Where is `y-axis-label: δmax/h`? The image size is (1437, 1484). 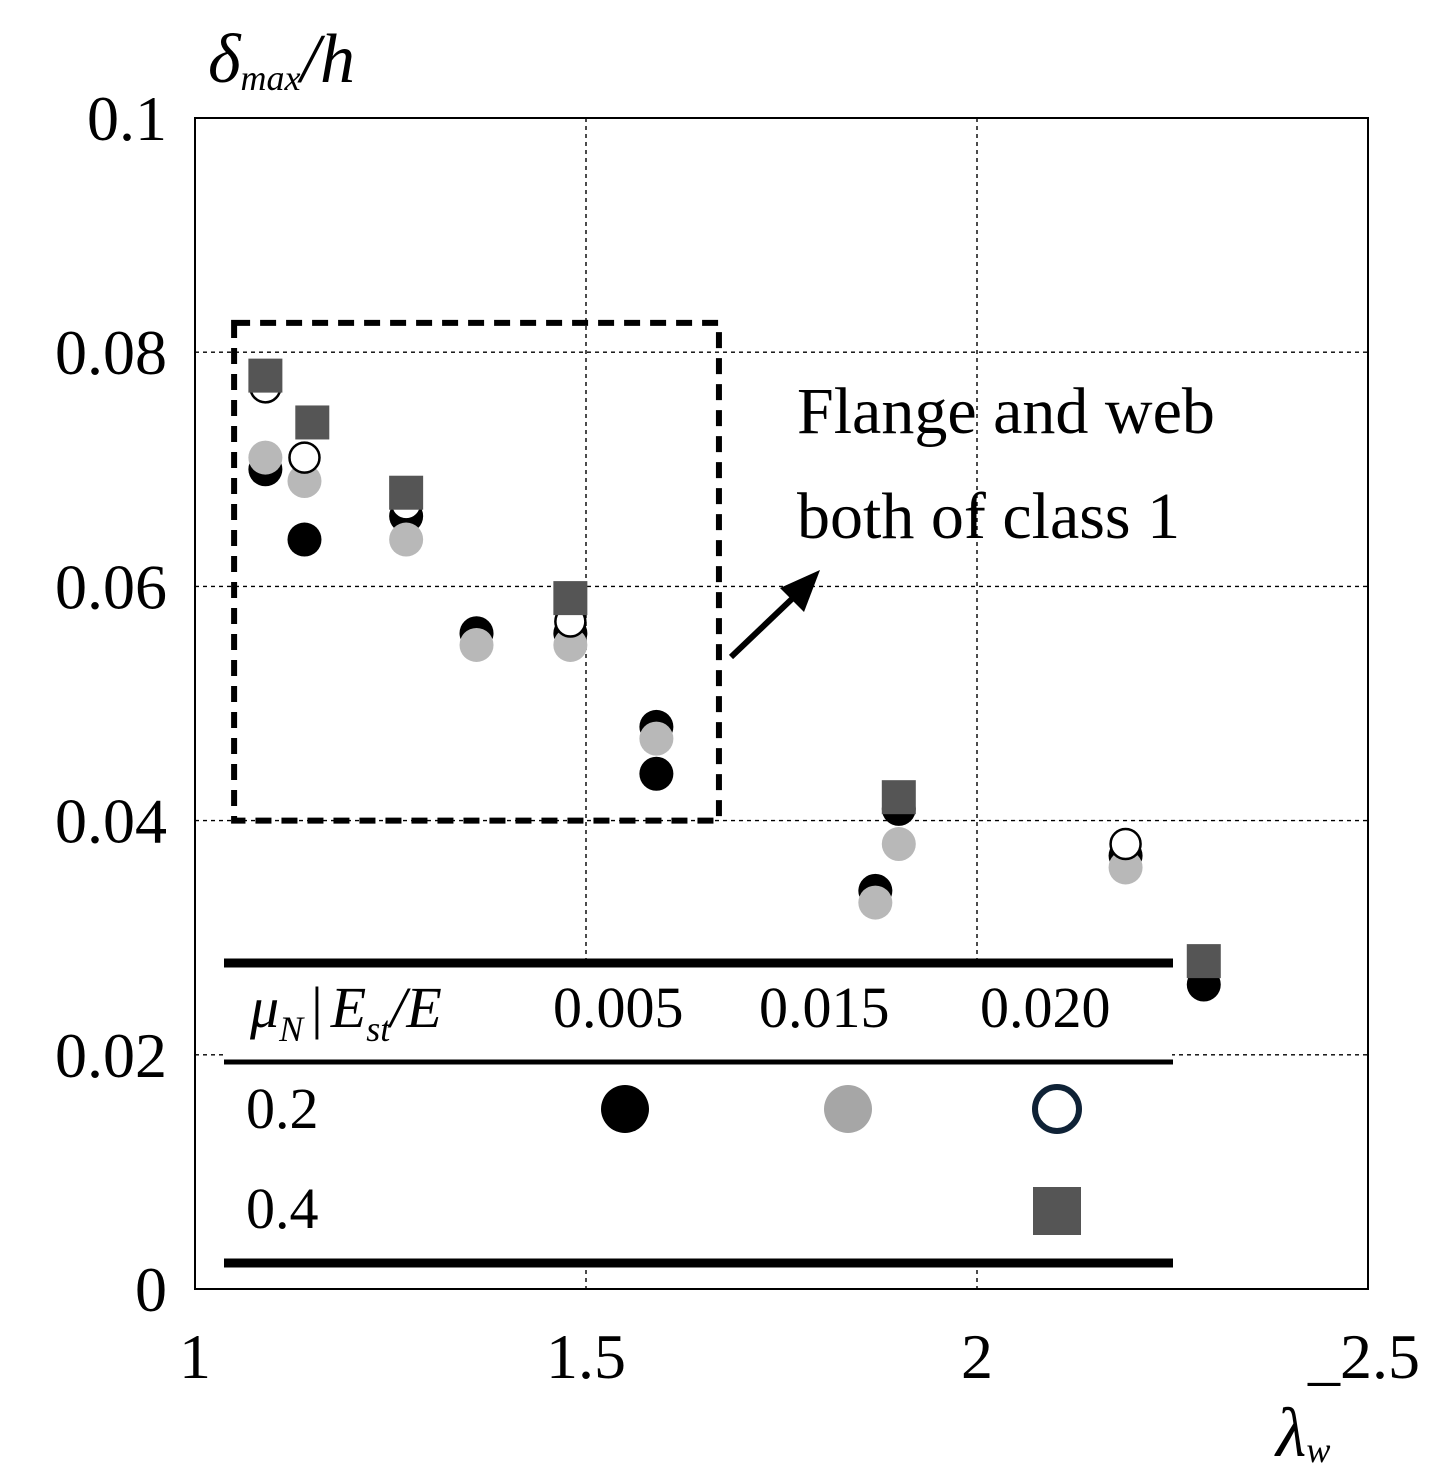
y-axis-label: δmax/h is located at coordinates (281, 59).